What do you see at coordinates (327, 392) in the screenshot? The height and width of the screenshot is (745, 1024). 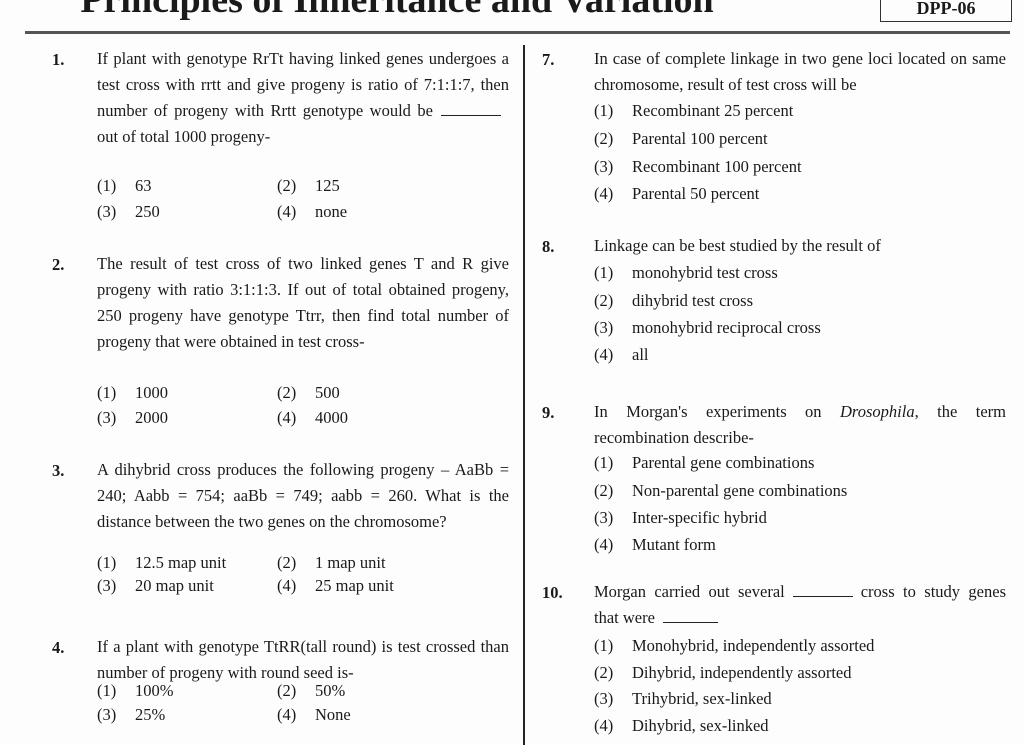 I see `option-text: 500` at bounding box center [327, 392].